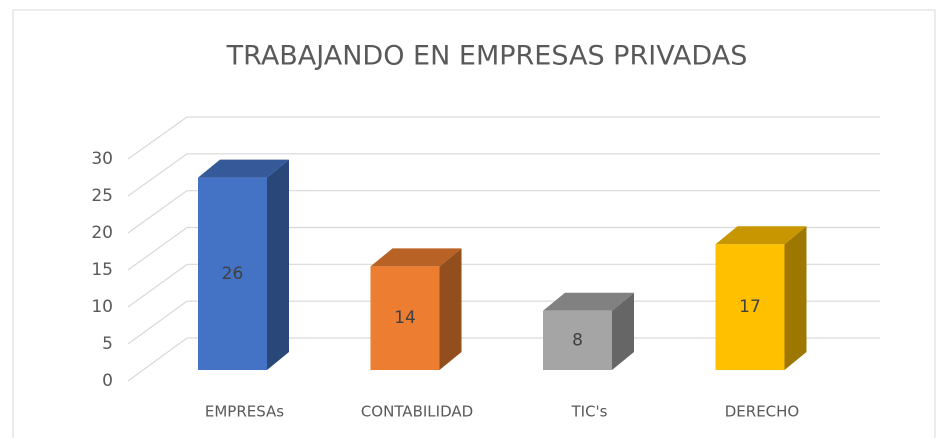  I want to click on x-tick-label: EMPRESAs, so click(244, 412).